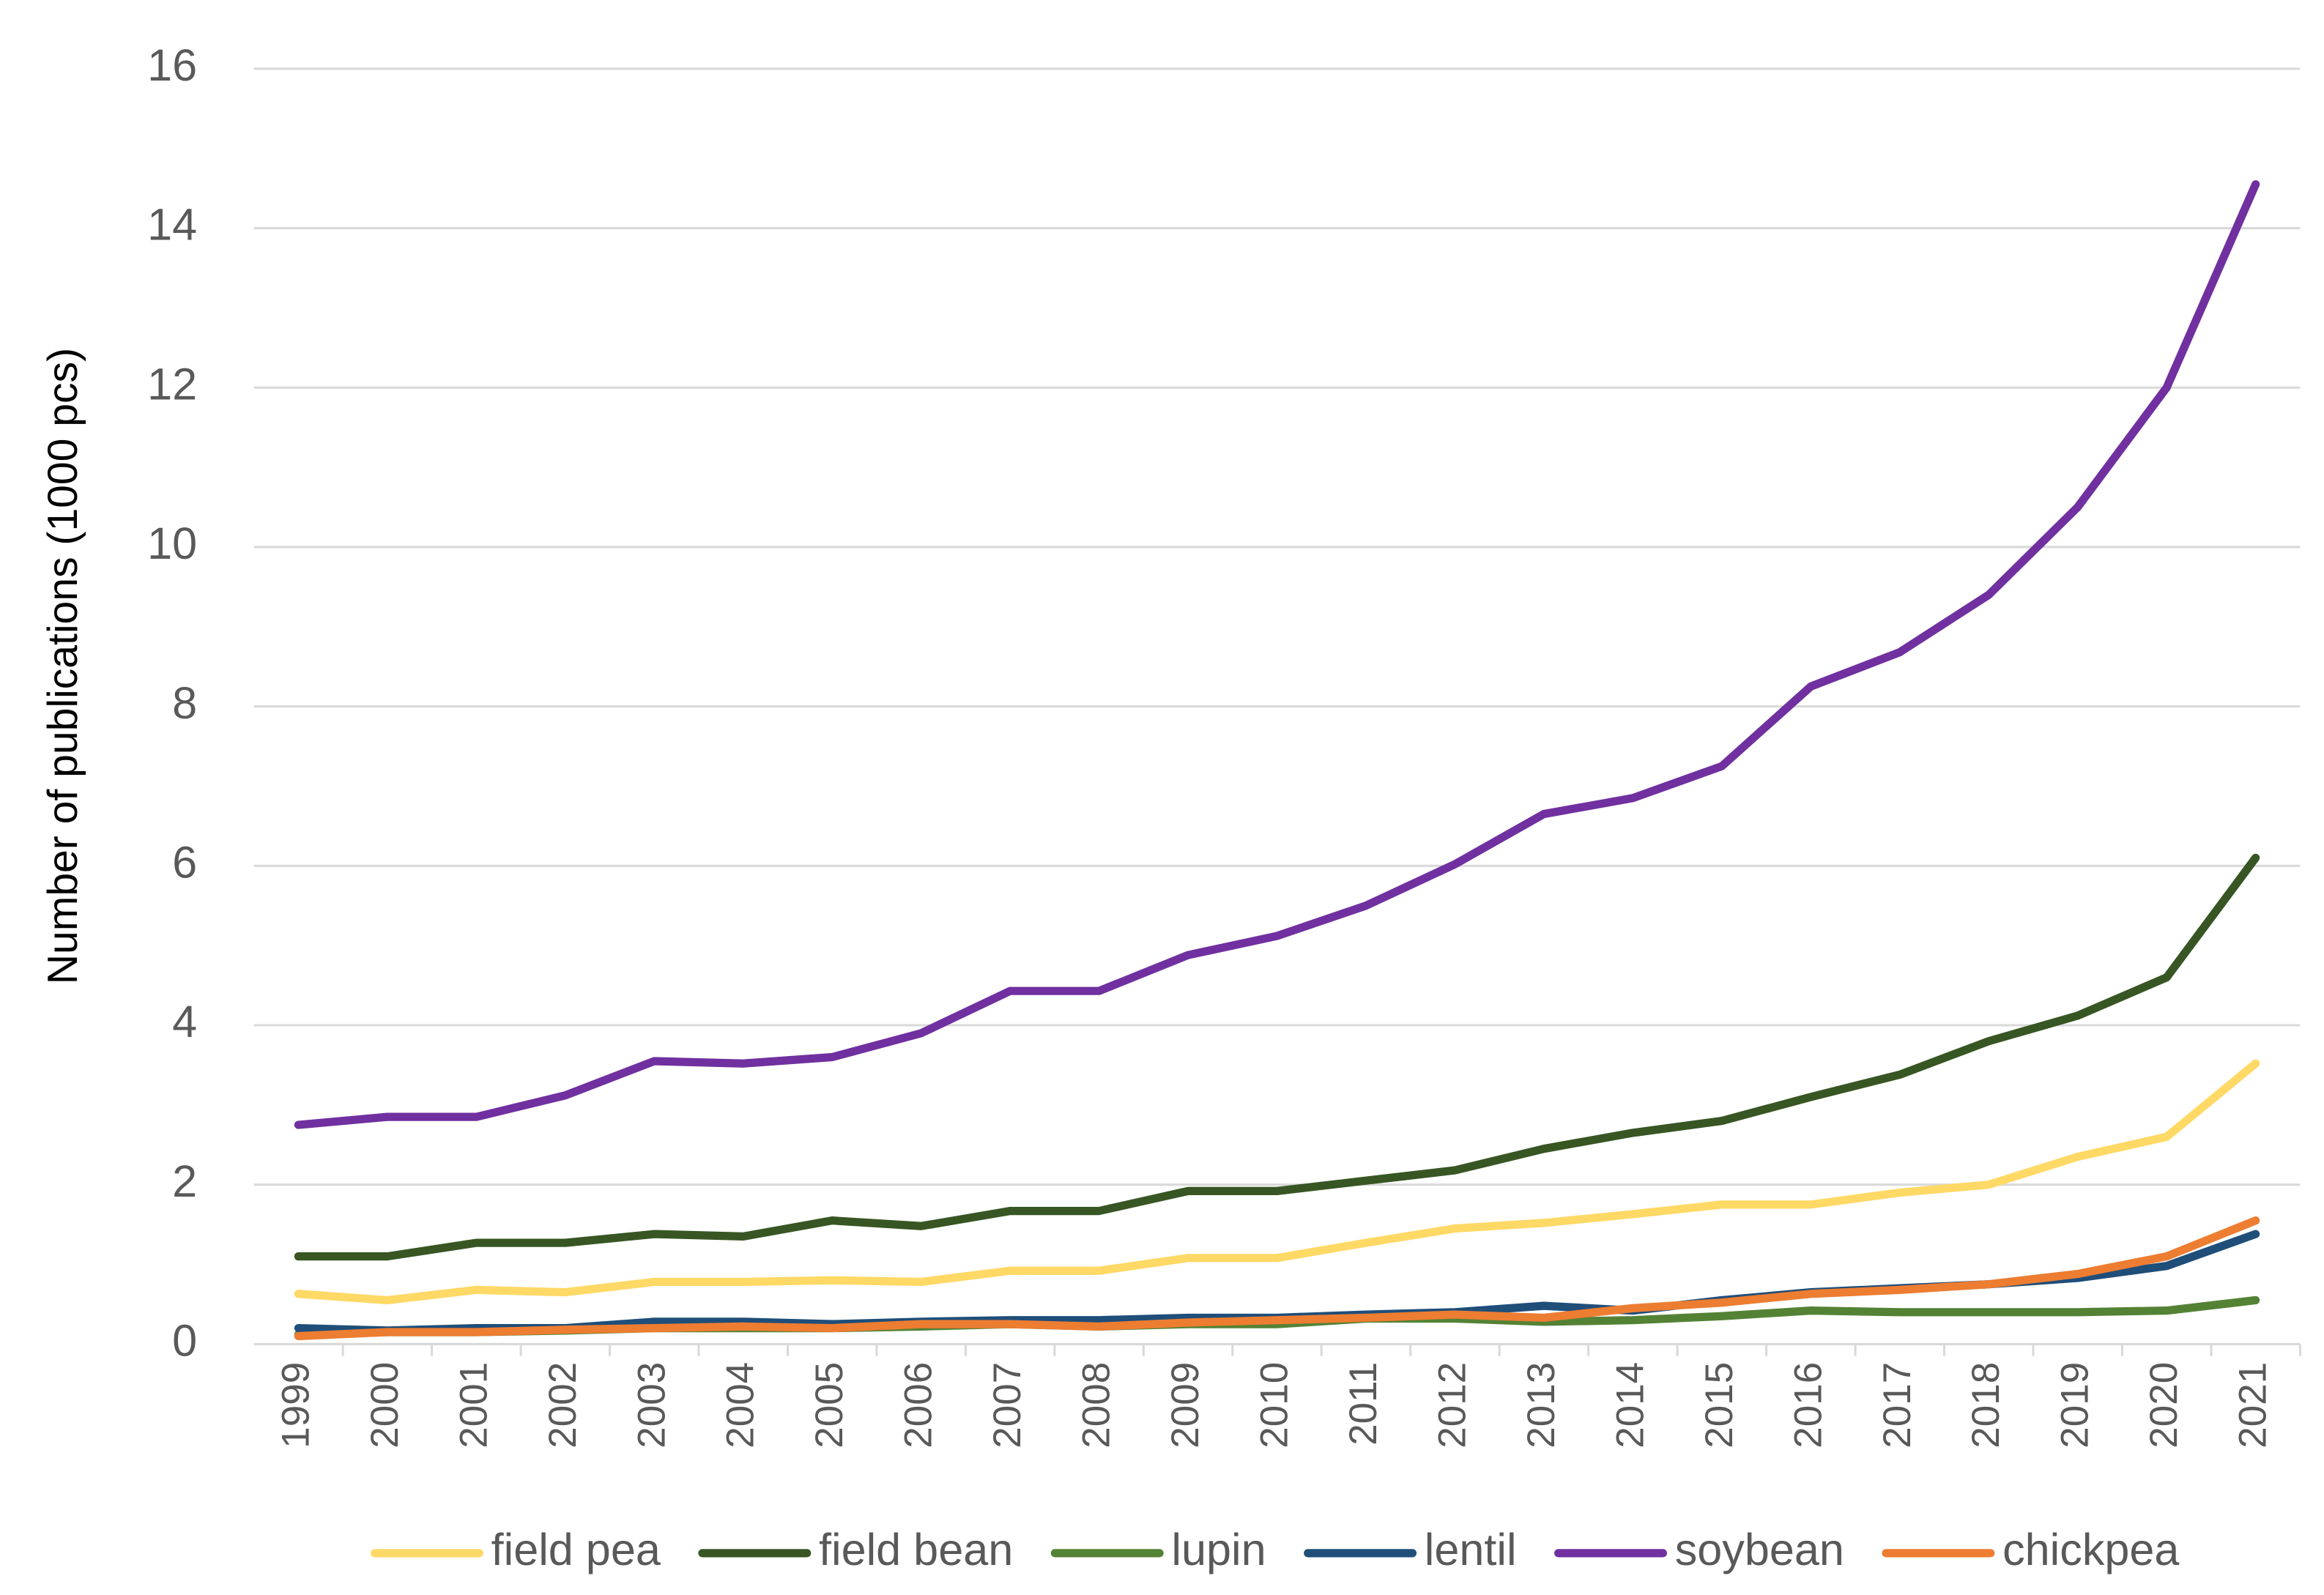 The image size is (2324, 1595). What do you see at coordinates (651, 1406) in the screenshot?
I see `x-tick-label: 2003` at bounding box center [651, 1406].